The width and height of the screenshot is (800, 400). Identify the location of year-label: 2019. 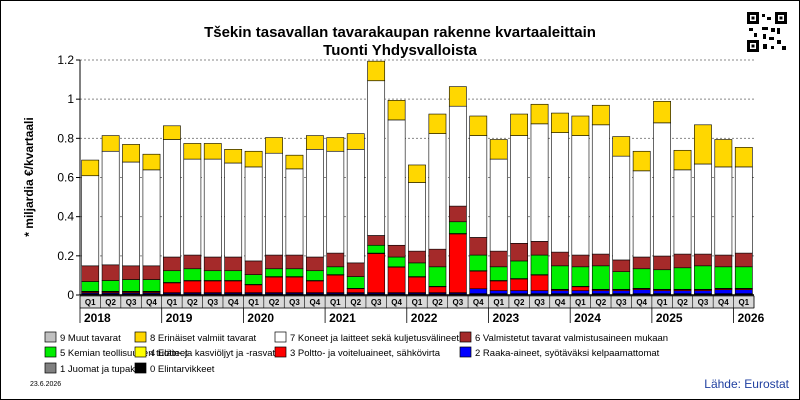
(179, 318).